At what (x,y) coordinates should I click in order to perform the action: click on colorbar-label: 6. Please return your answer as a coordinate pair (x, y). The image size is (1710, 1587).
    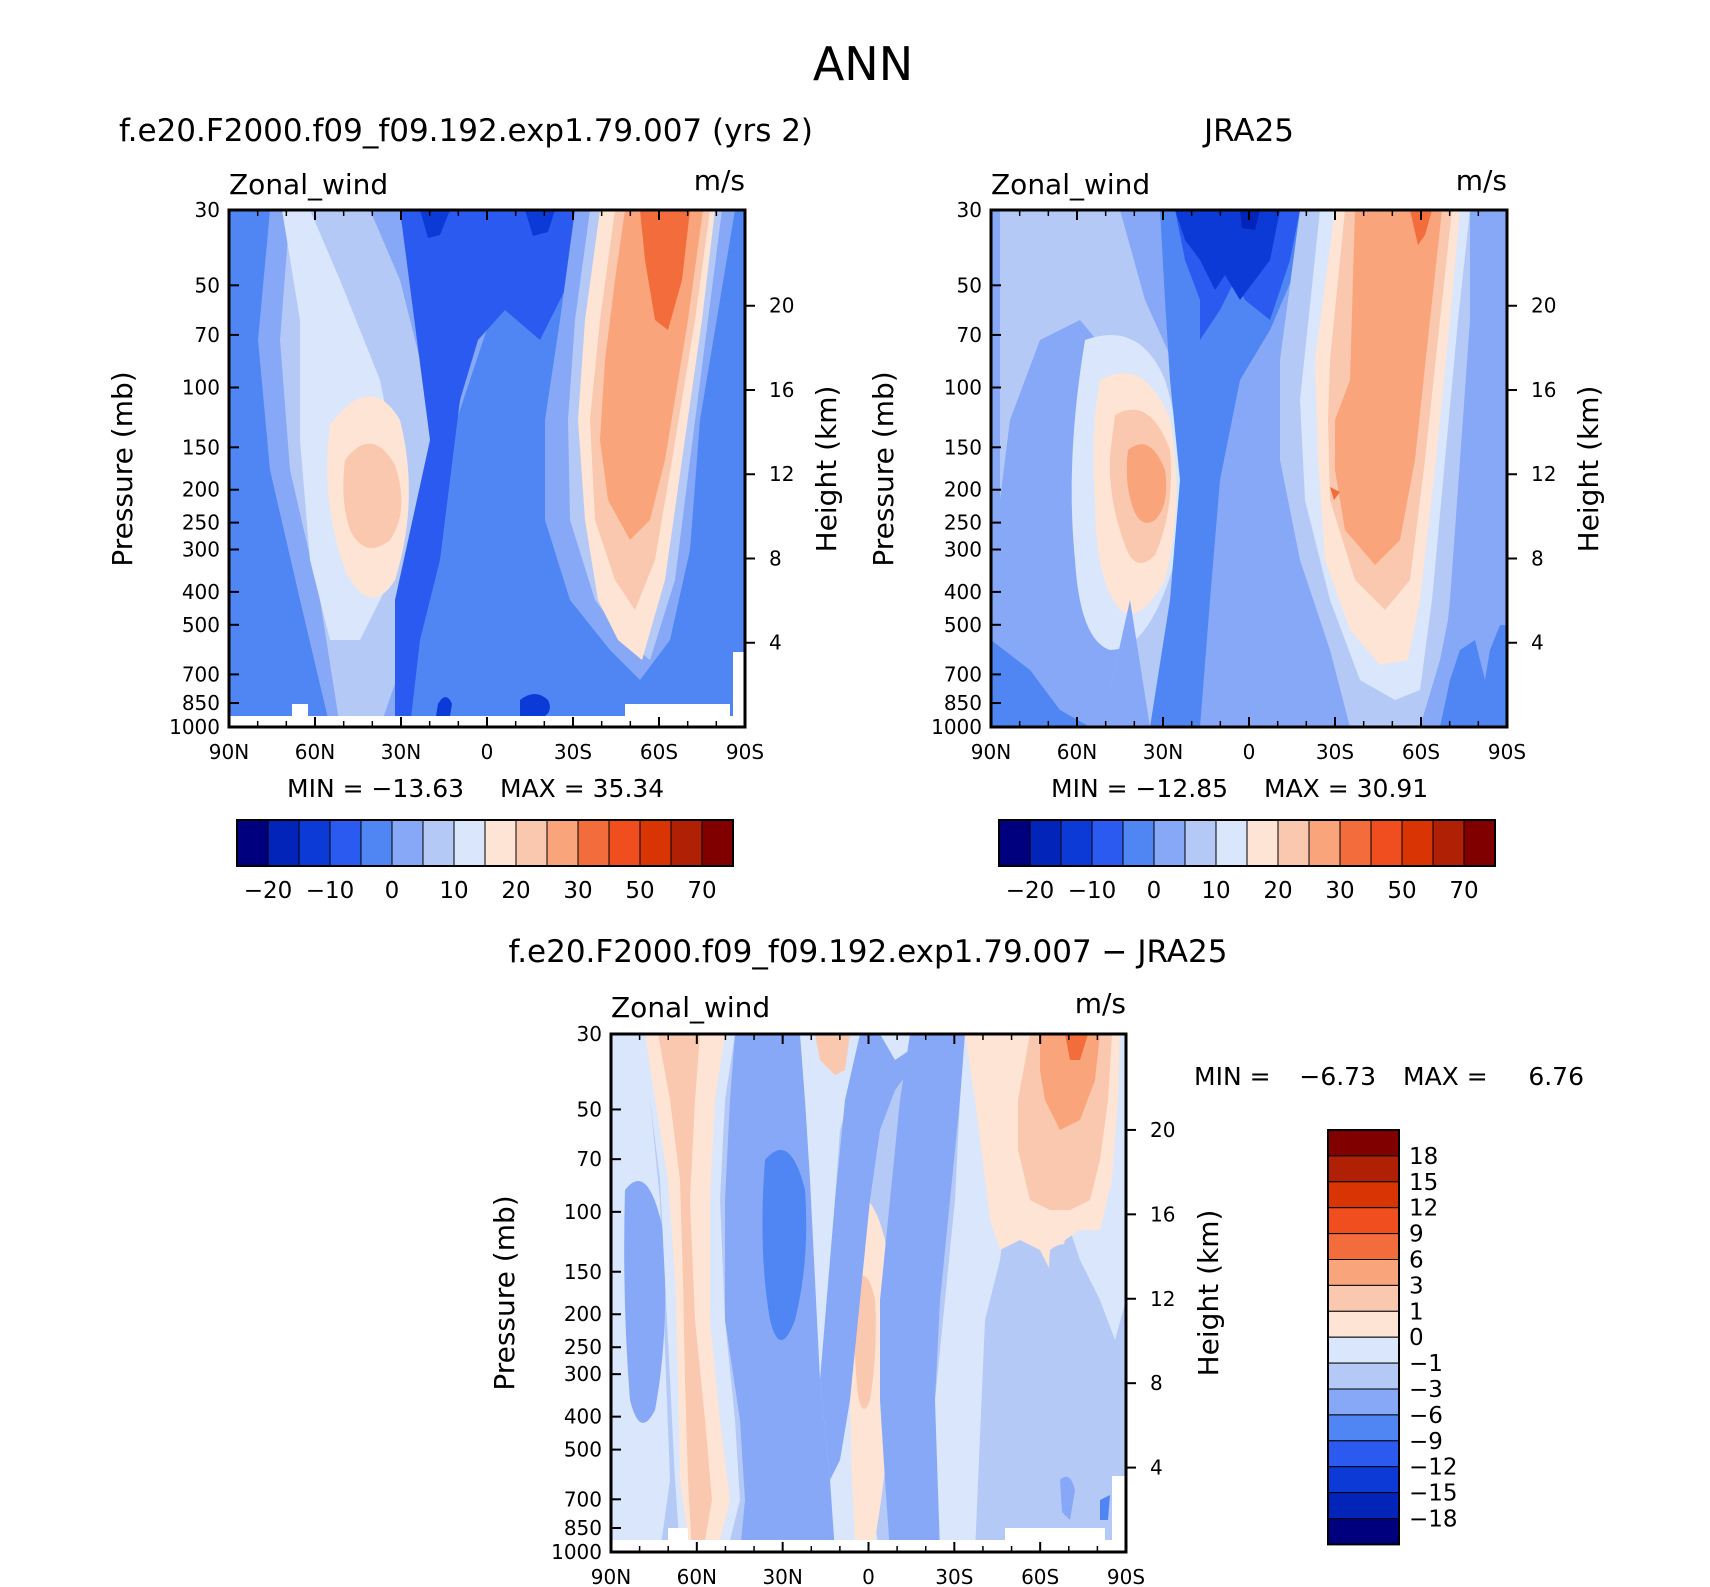
    Looking at the image, I should click on (1416, 1261).